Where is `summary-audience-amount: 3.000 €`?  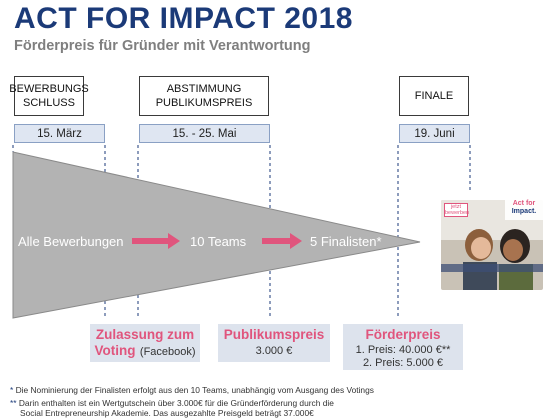 summary-audience-amount: 3.000 € is located at coordinates (274, 351).